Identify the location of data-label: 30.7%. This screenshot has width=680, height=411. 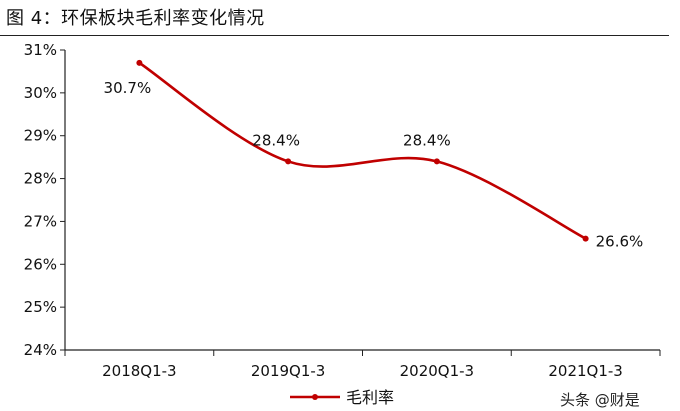
(128, 88).